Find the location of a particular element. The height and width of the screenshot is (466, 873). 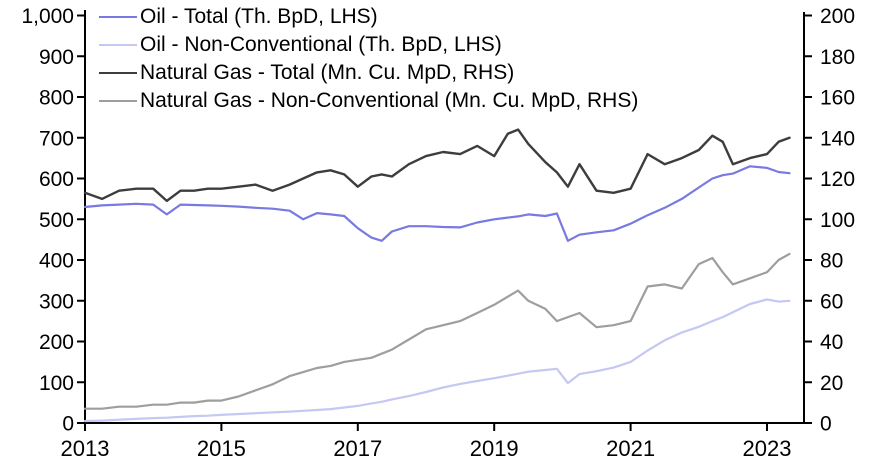

legend-label: Oil - Total (Th. BpD, LHS) is located at coordinates (259, 16).